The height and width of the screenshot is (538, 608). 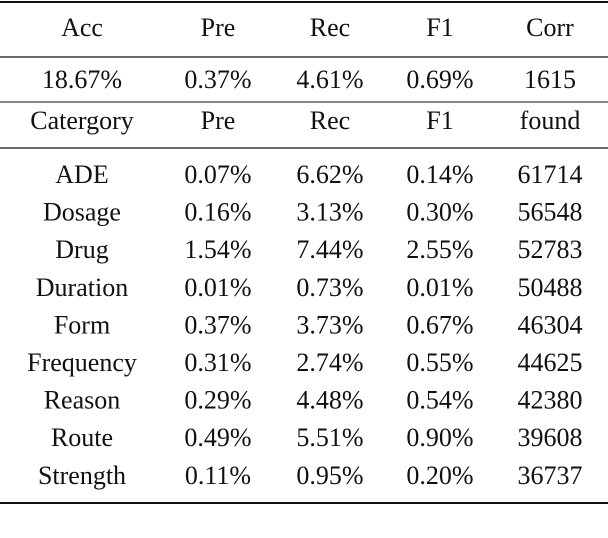 I want to click on cell: 0.95%, so click(x=329, y=475).